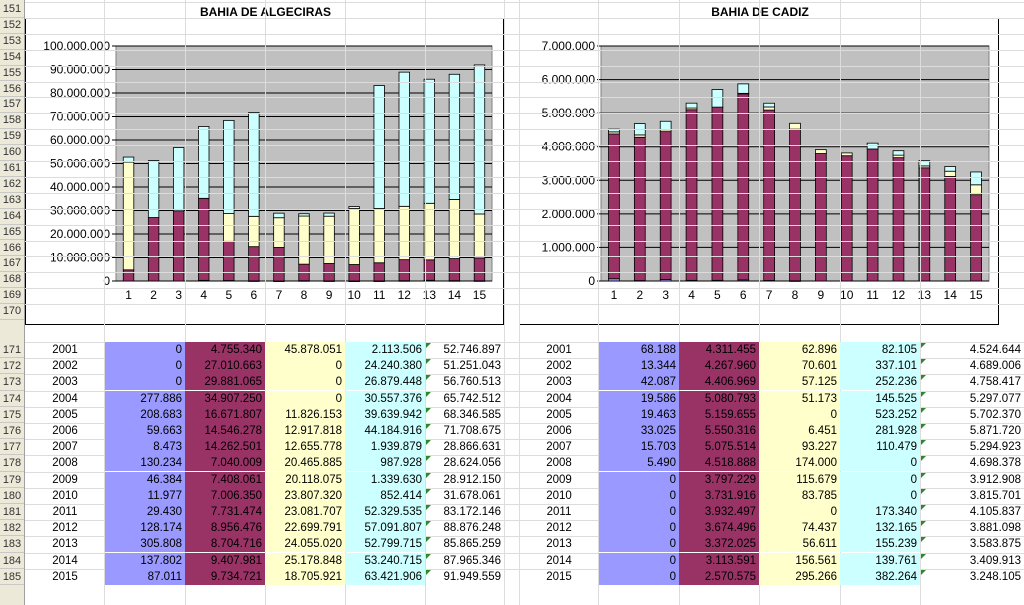 This screenshot has height=605, width=1024. Describe the element at coordinates (472, 560) in the screenshot. I see `total-cell: 87.965.346` at that location.